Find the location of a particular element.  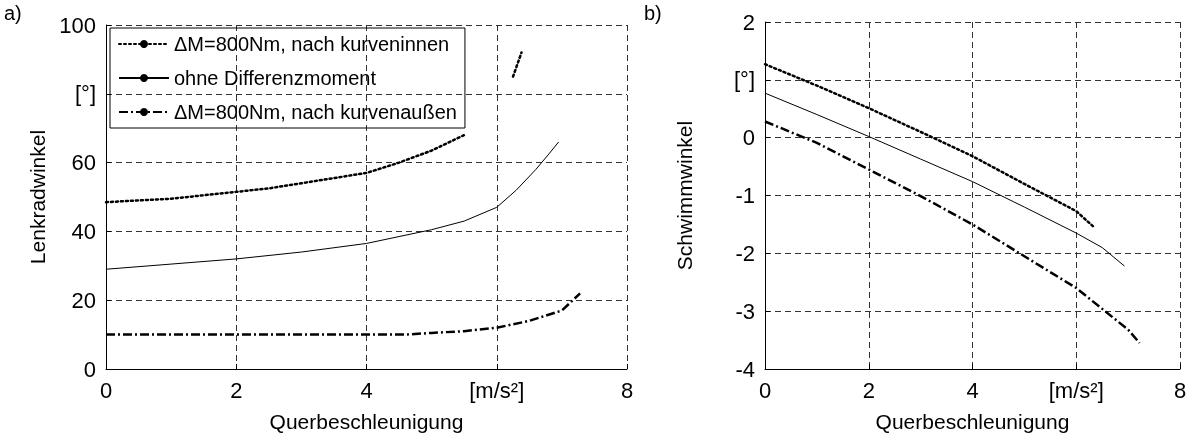

y-tick-label: 20 is located at coordinates (83, 300).